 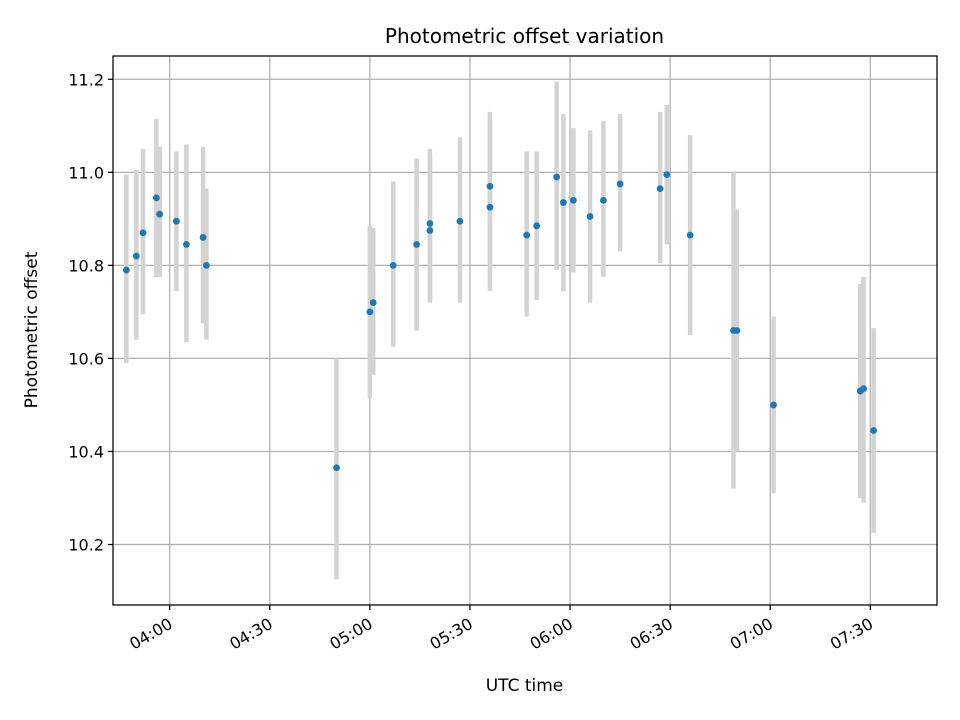 I want to click on x-tick-label: 05:30, so click(x=451, y=634).